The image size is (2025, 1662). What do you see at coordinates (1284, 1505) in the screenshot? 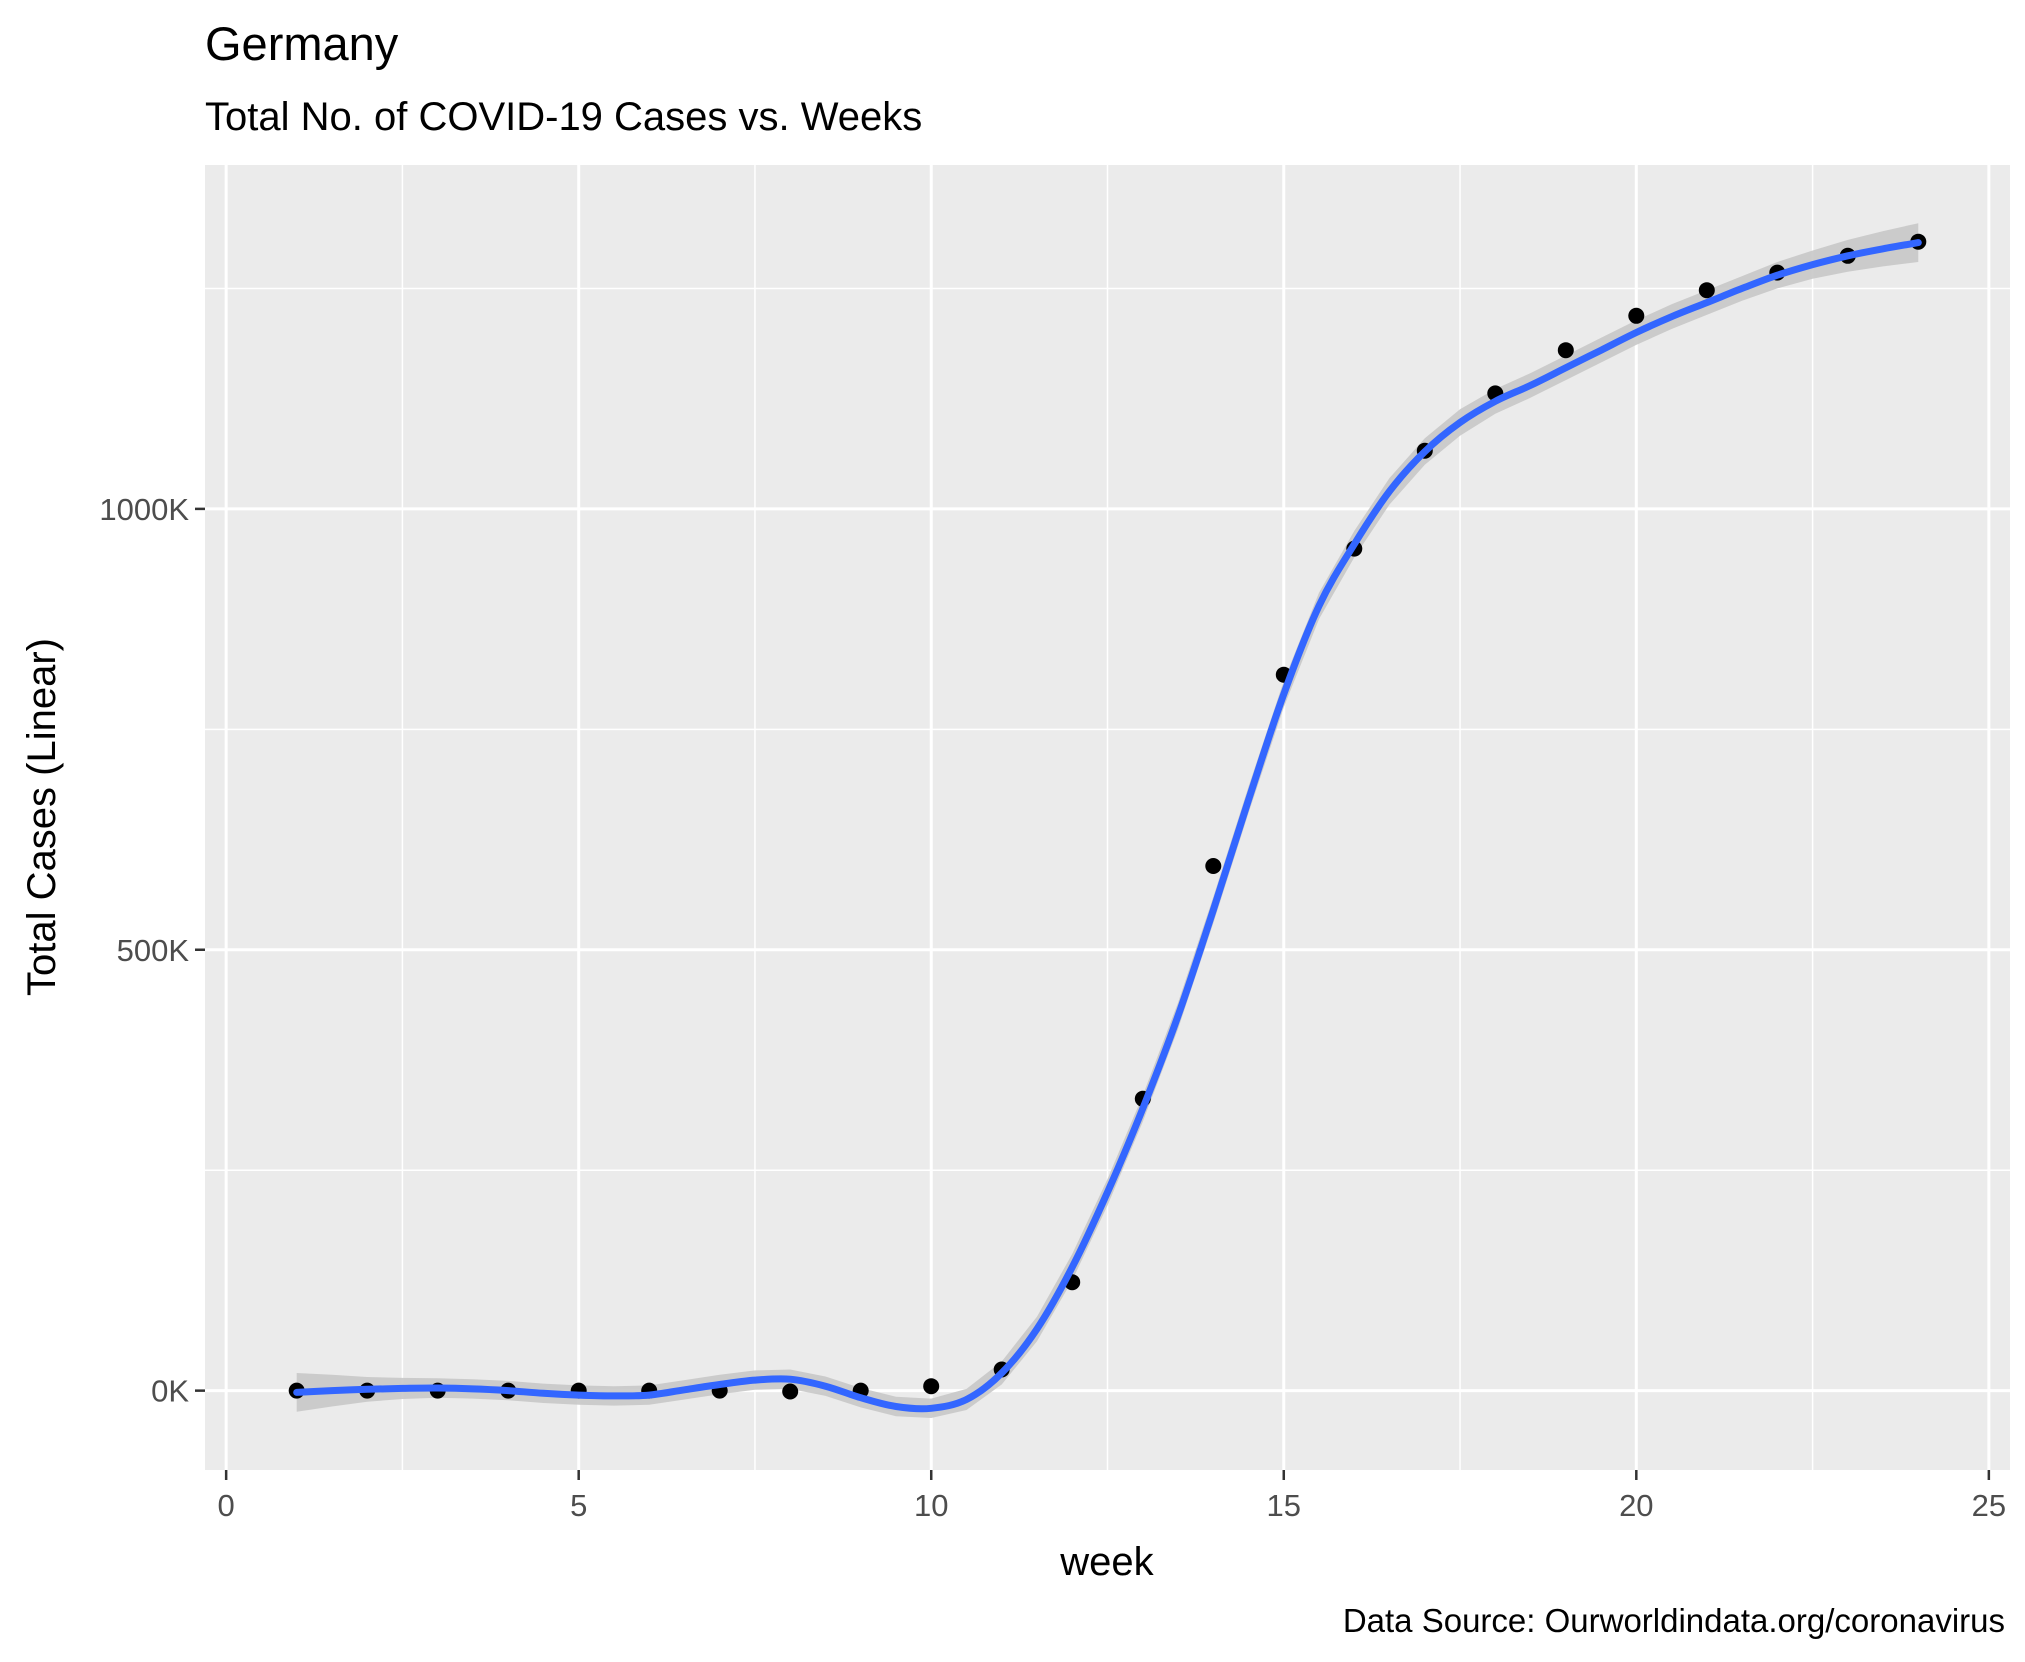
I see `x-tick-label: 15` at bounding box center [1284, 1505].